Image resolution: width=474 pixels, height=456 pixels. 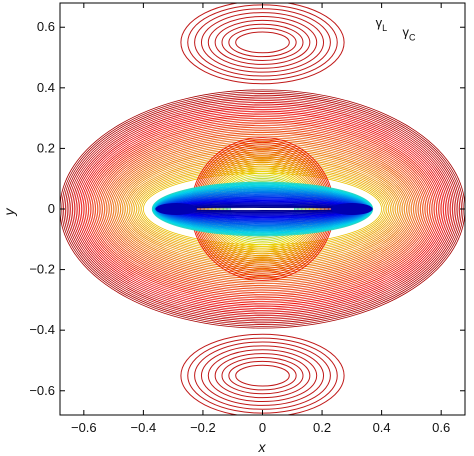 What do you see at coordinates (382, 24) in the screenshot?
I see `annotation-gamma-l: γL` at bounding box center [382, 24].